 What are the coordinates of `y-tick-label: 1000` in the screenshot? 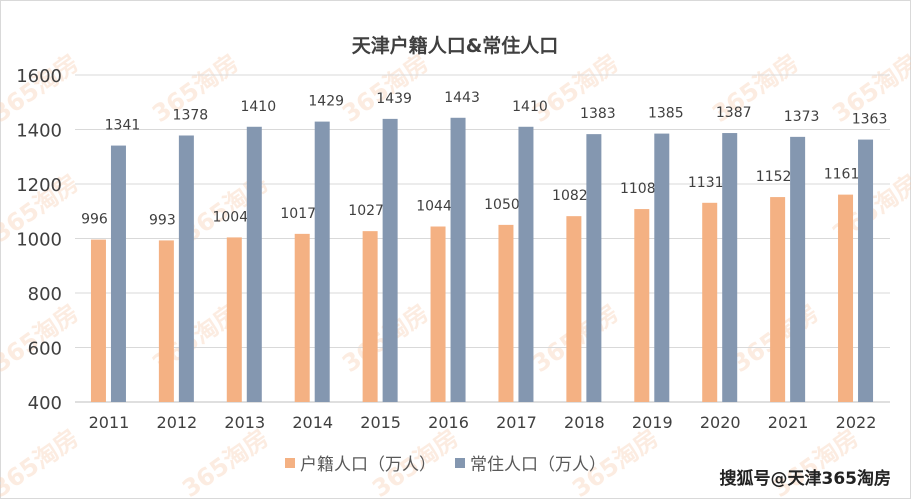 It's located at (39, 240).